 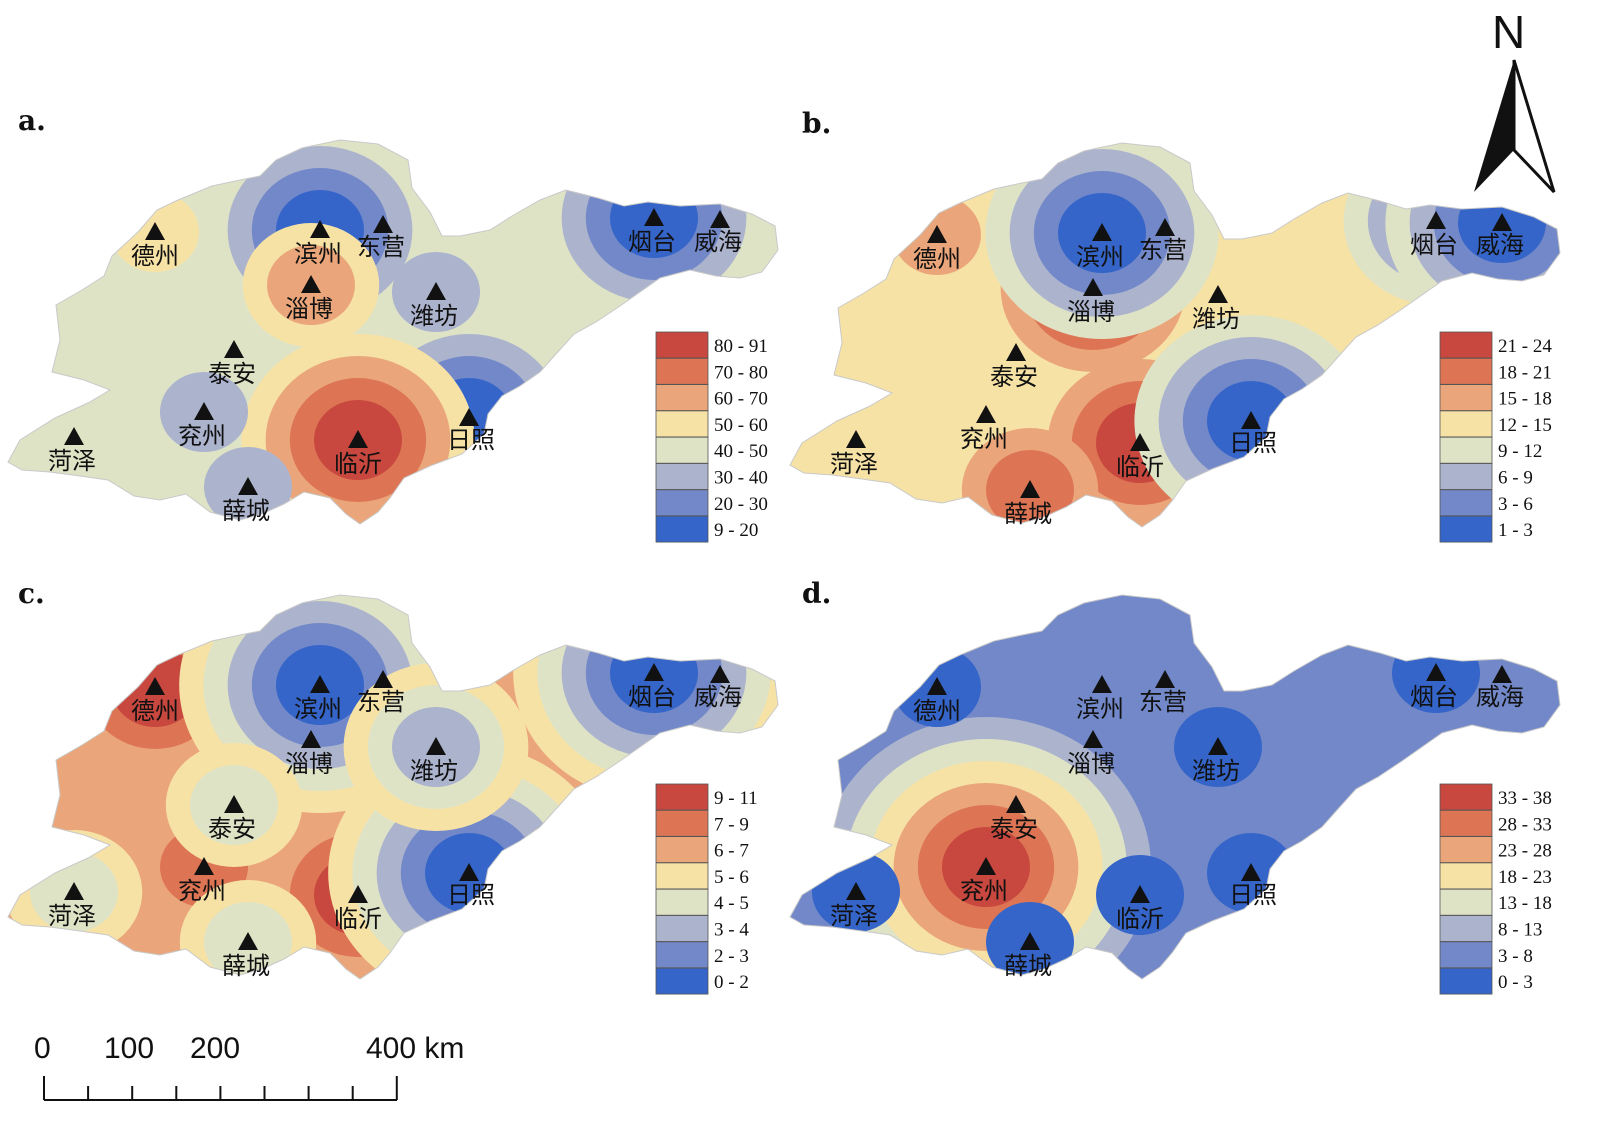 What do you see at coordinates (741, 399) in the screenshot?
I see `legend-class-label: 60 - 70` at bounding box center [741, 399].